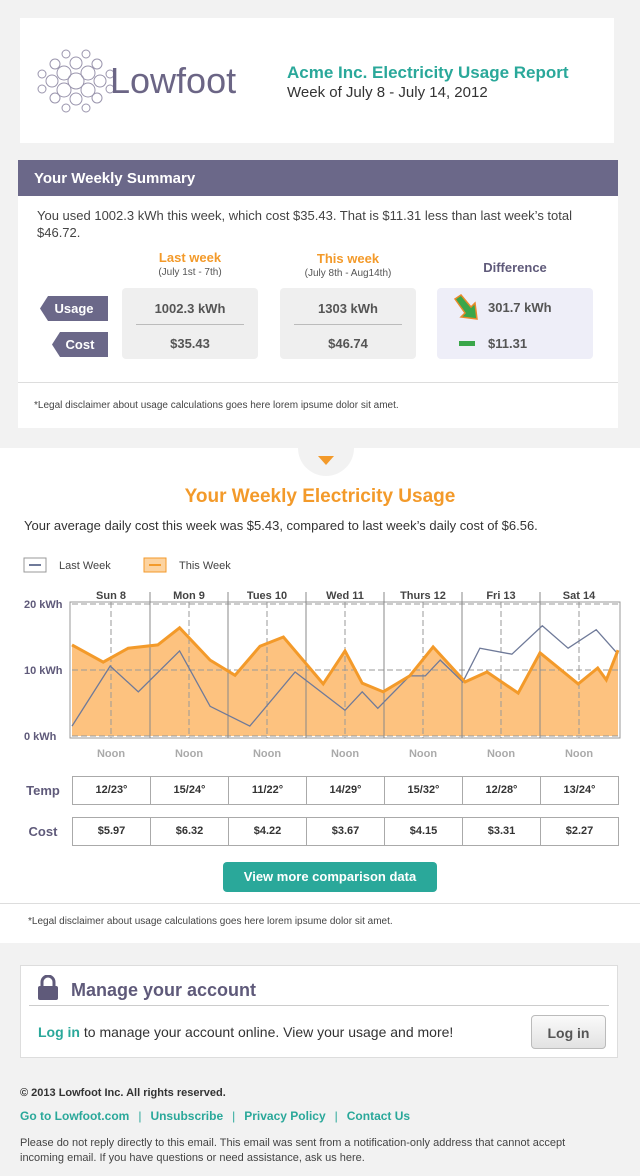 Image resolution: width=640 pixels, height=1176 pixels. Describe the element at coordinates (515, 323) in the screenshot. I see `difference-box: 301.7 kWh $11.31` at that location.